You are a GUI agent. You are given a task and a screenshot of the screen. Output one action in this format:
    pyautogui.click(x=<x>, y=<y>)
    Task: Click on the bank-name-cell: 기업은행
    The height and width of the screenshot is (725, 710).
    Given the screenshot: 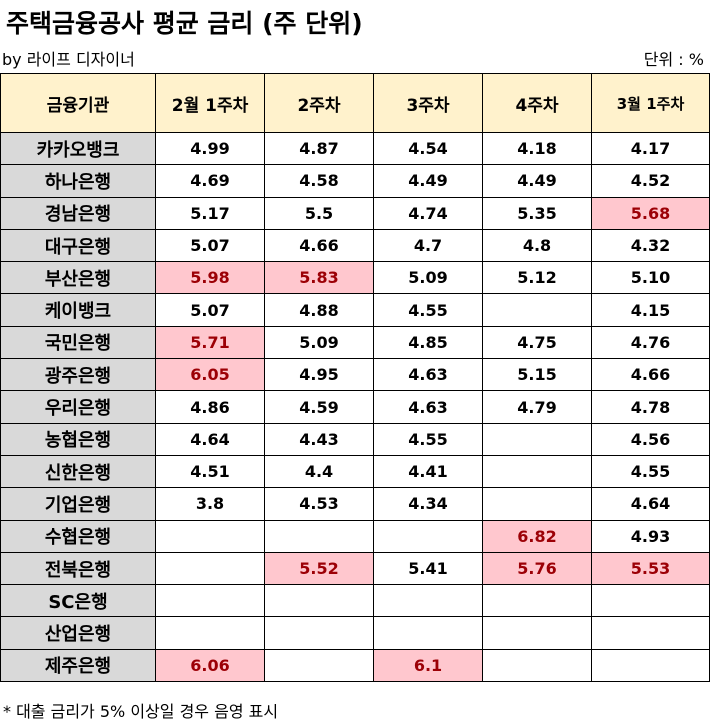 What is the action you would take?
    pyautogui.click(x=78, y=504)
    